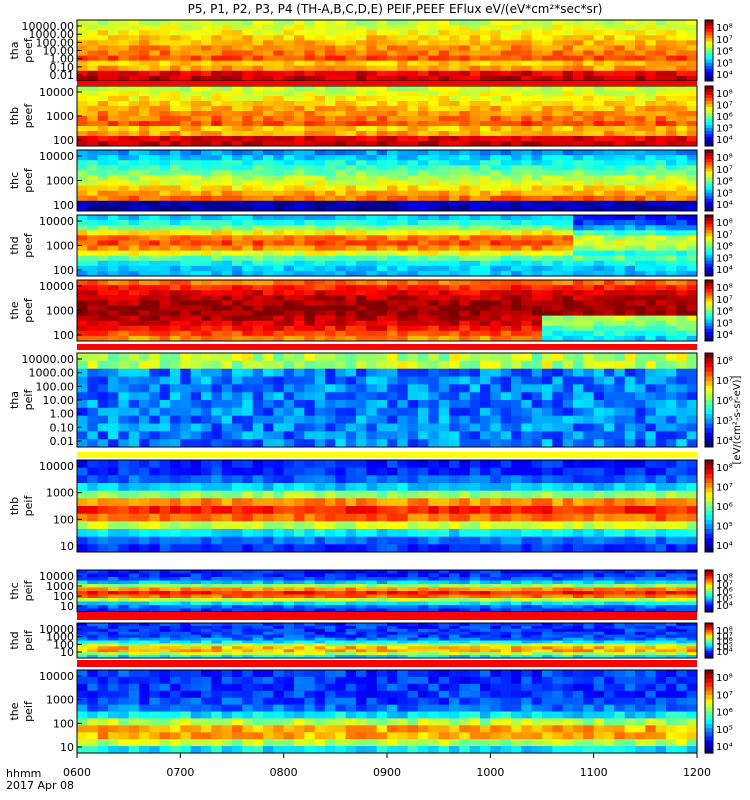  Describe the element at coordinates (56, 286) in the screenshot. I see `y-tick-label: 10000` at that location.